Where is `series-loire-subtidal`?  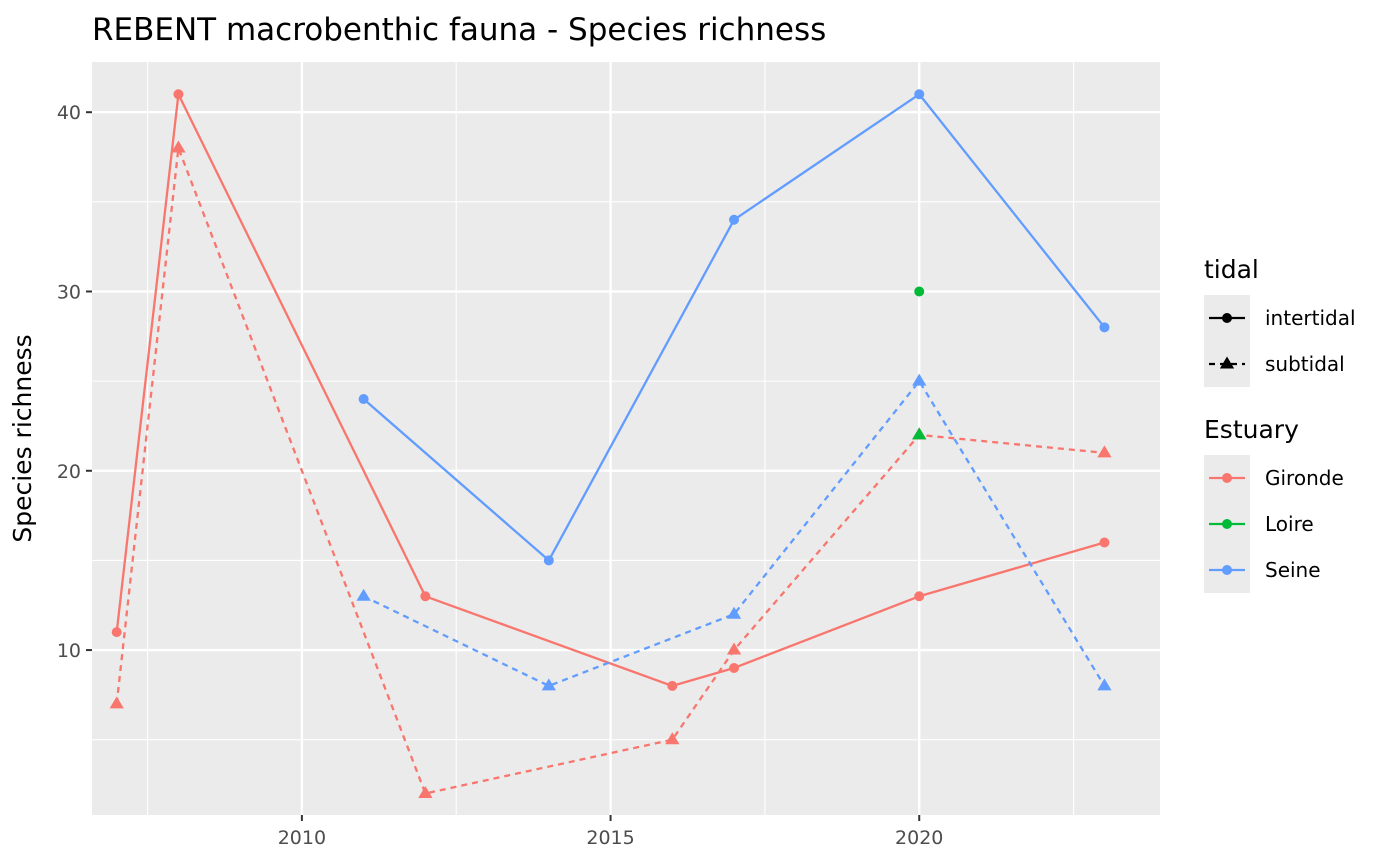
series-loire-subtidal is located at coordinates (919, 433).